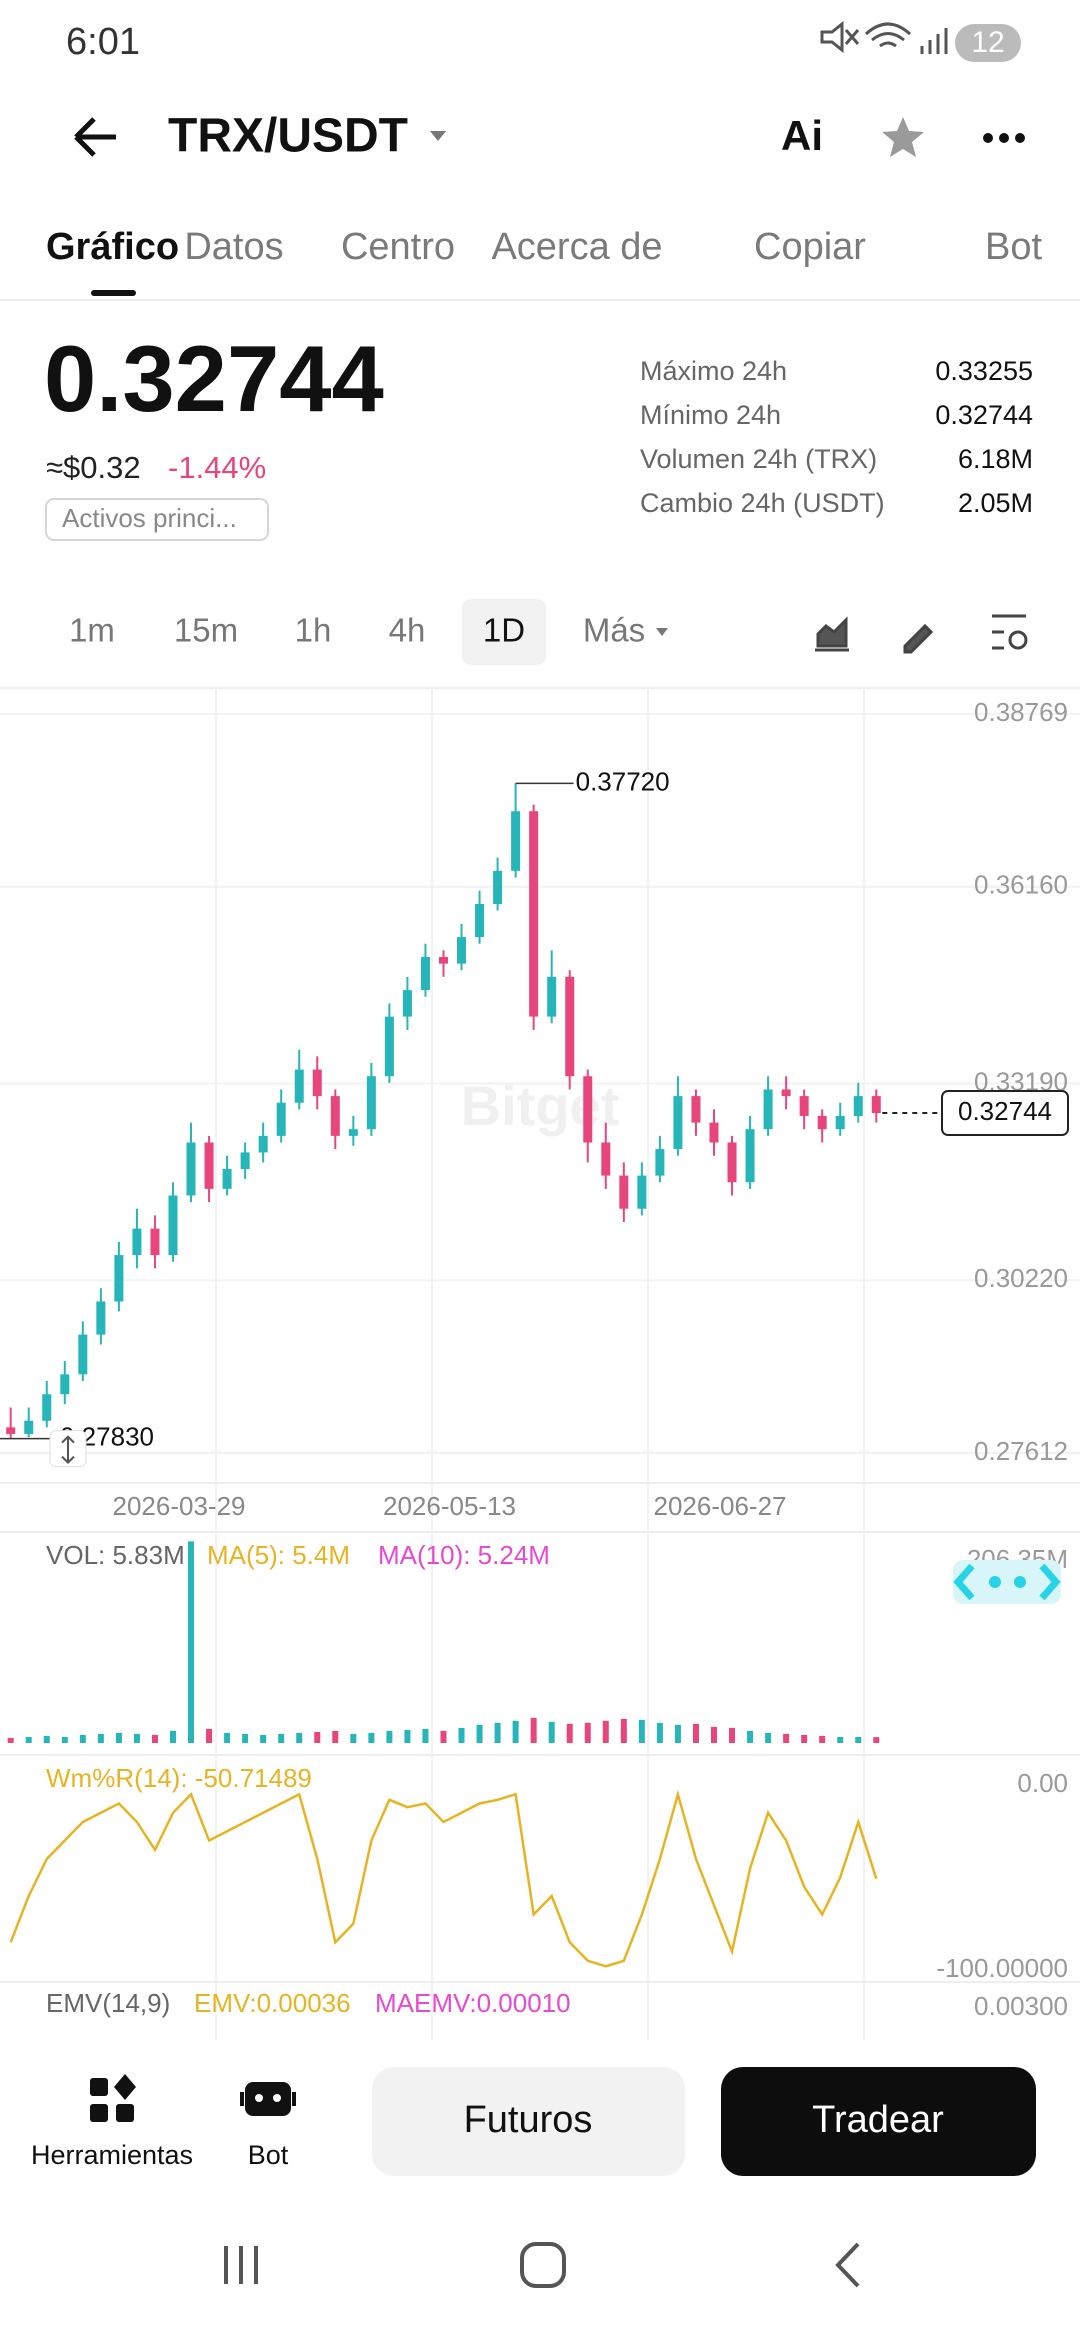 The image size is (1080, 2340). Describe the element at coordinates (95, 137) in the screenshot. I see `back-button` at that location.